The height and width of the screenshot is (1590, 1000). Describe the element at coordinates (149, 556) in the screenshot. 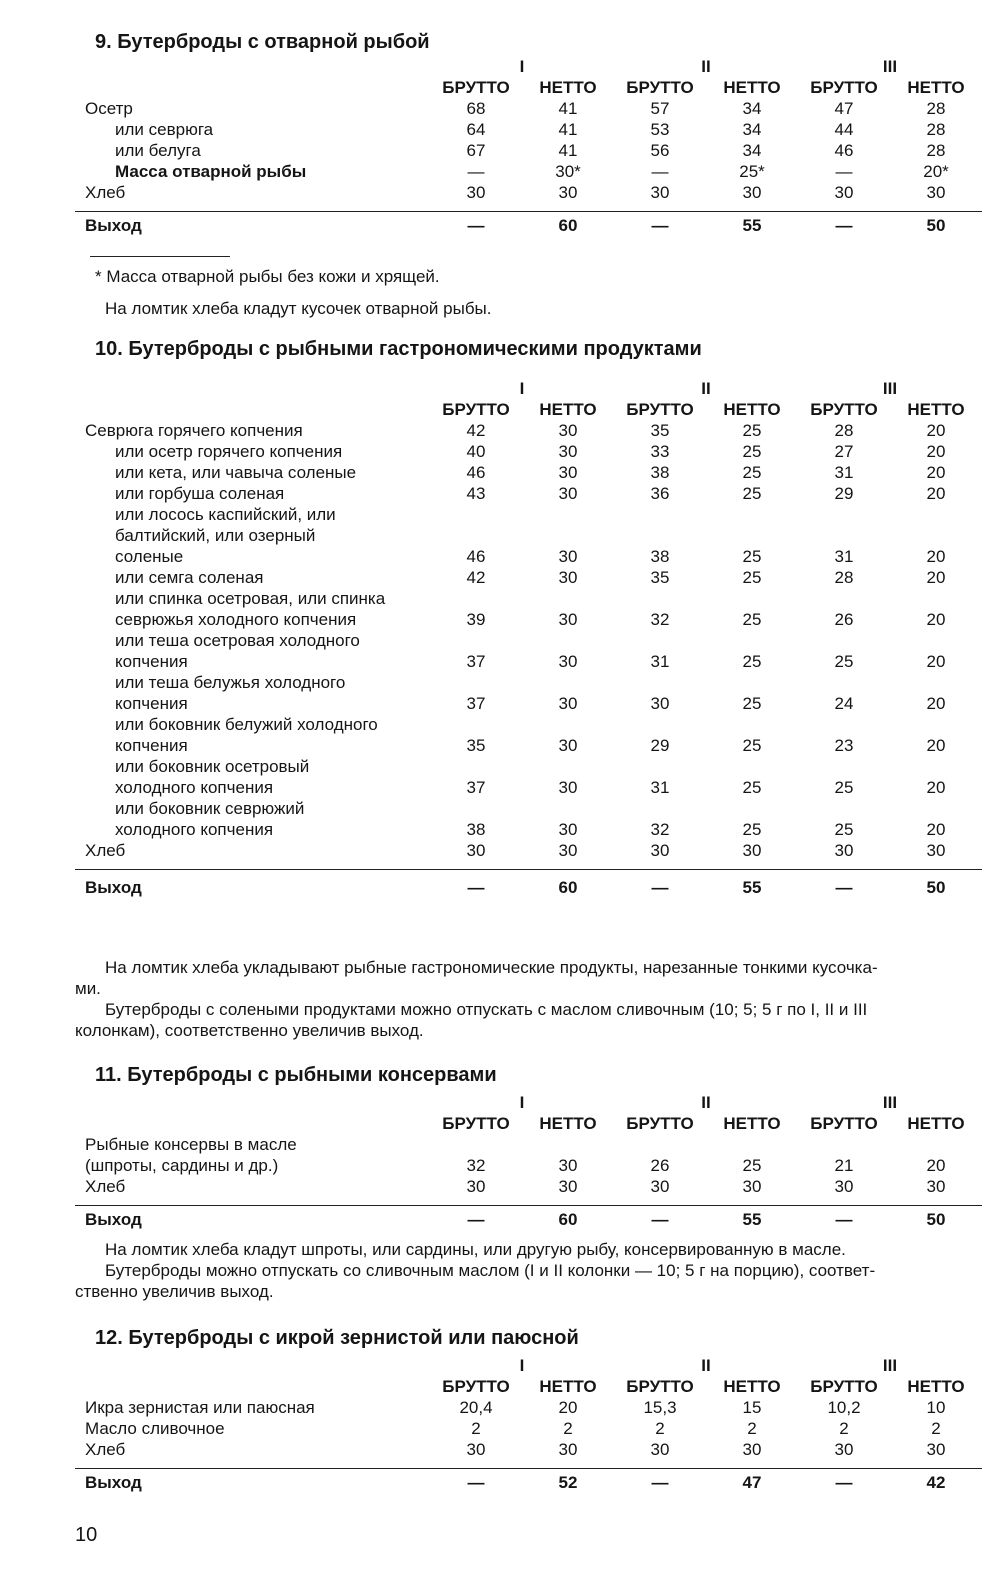

I see `name-line: соленые` at that location.